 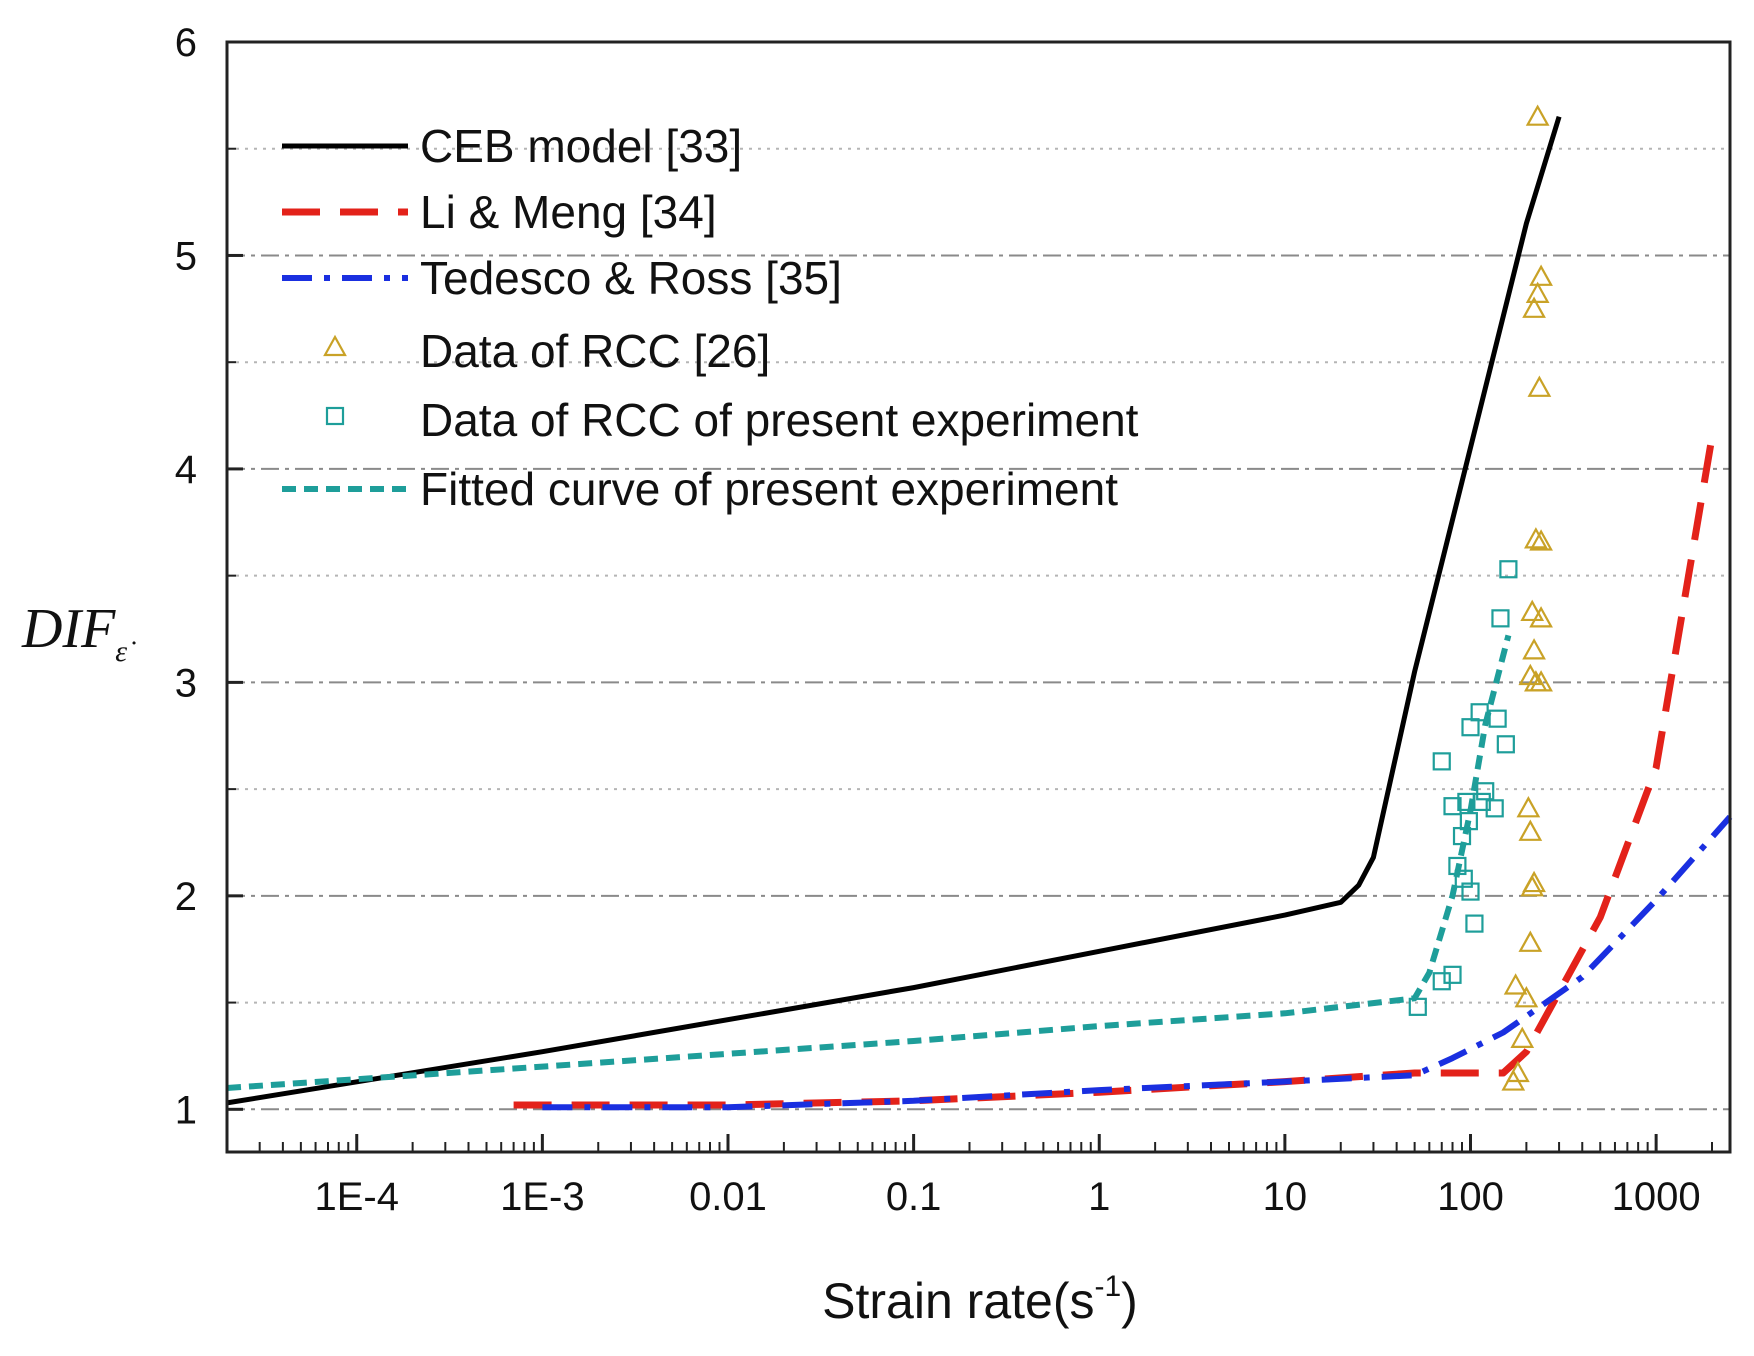 I want to click on x-tick-label: 1E-4, so click(x=356, y=1197).